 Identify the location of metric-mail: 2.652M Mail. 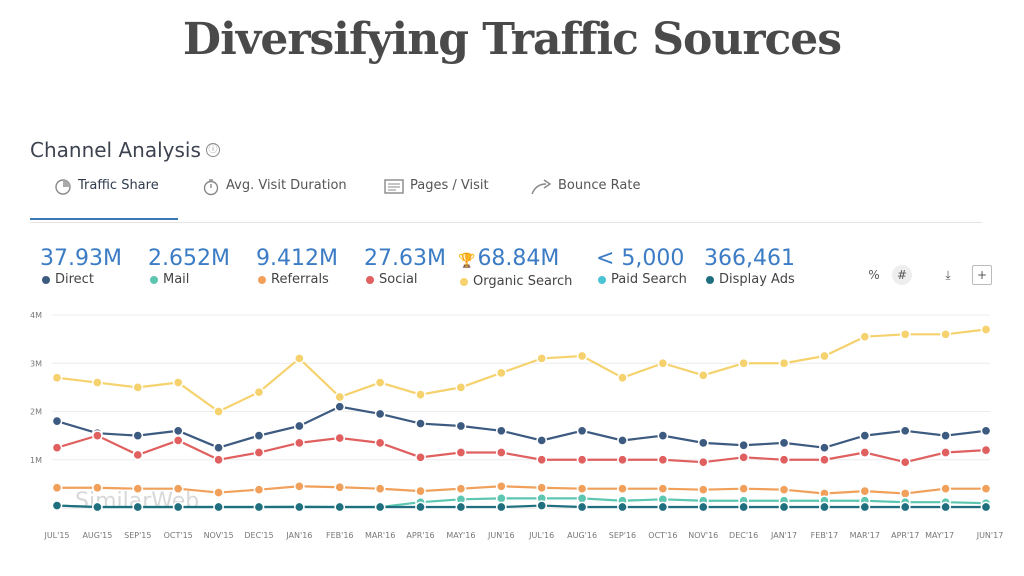
(189, 267).